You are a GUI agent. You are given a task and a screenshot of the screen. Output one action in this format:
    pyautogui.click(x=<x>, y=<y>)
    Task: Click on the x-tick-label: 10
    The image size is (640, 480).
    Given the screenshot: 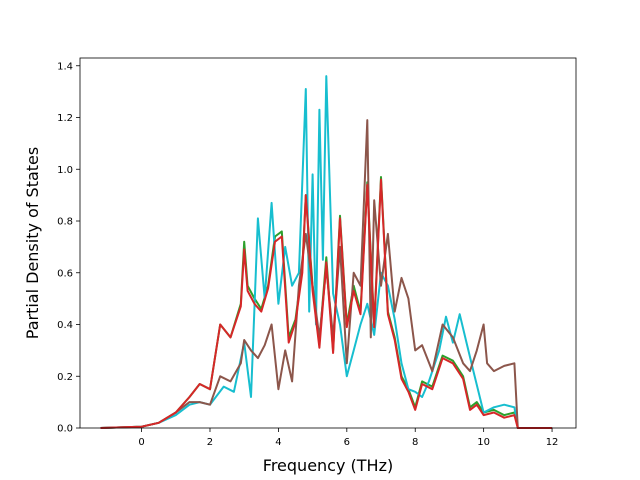 What is the action you would take?
    pyautogui.click(x=483, y=442)
    